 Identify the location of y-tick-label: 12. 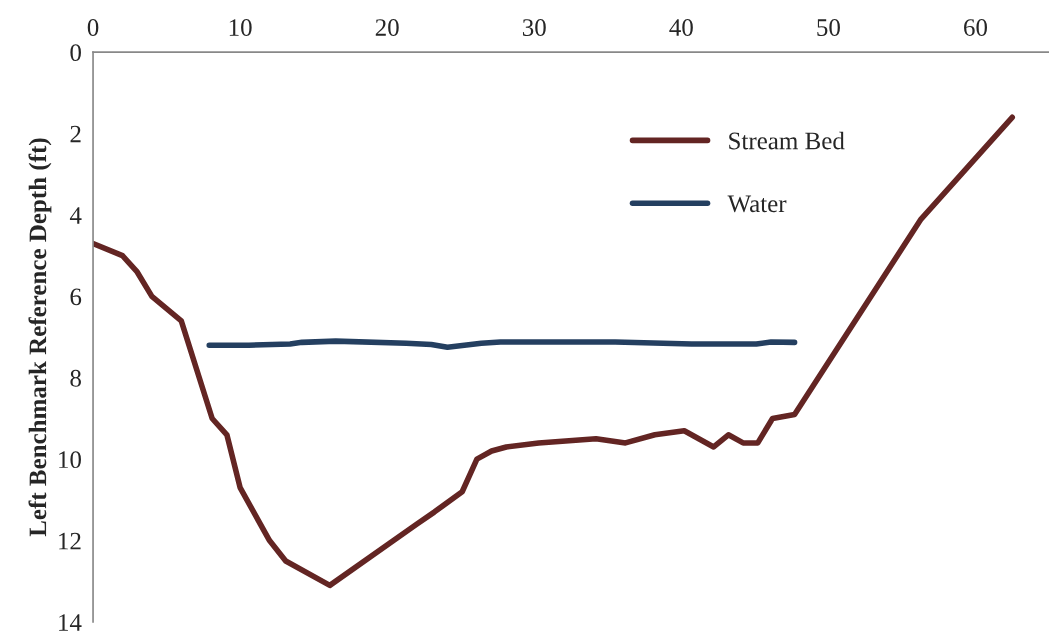
(70, 541).